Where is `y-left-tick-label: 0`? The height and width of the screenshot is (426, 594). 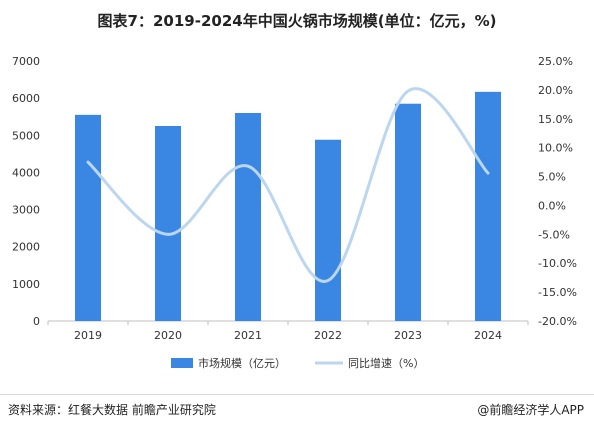
y-left-tick-label: 0 is located at coordinates (36, 321).